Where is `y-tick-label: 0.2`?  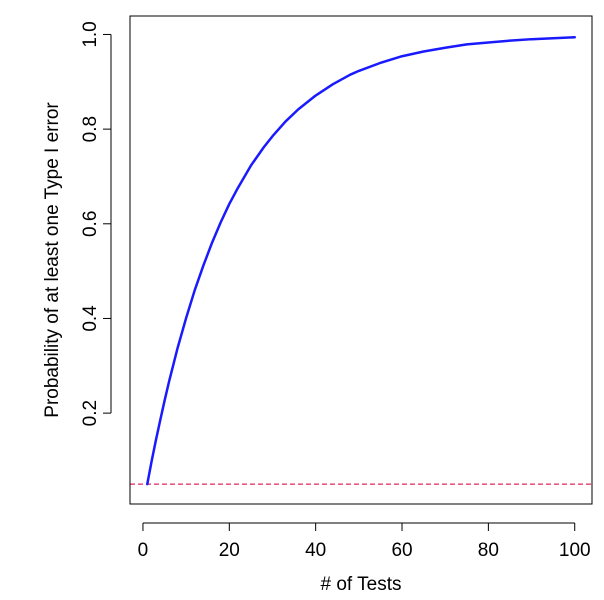 y-tick-label: 0.2 is located at coordinates (90, 413).